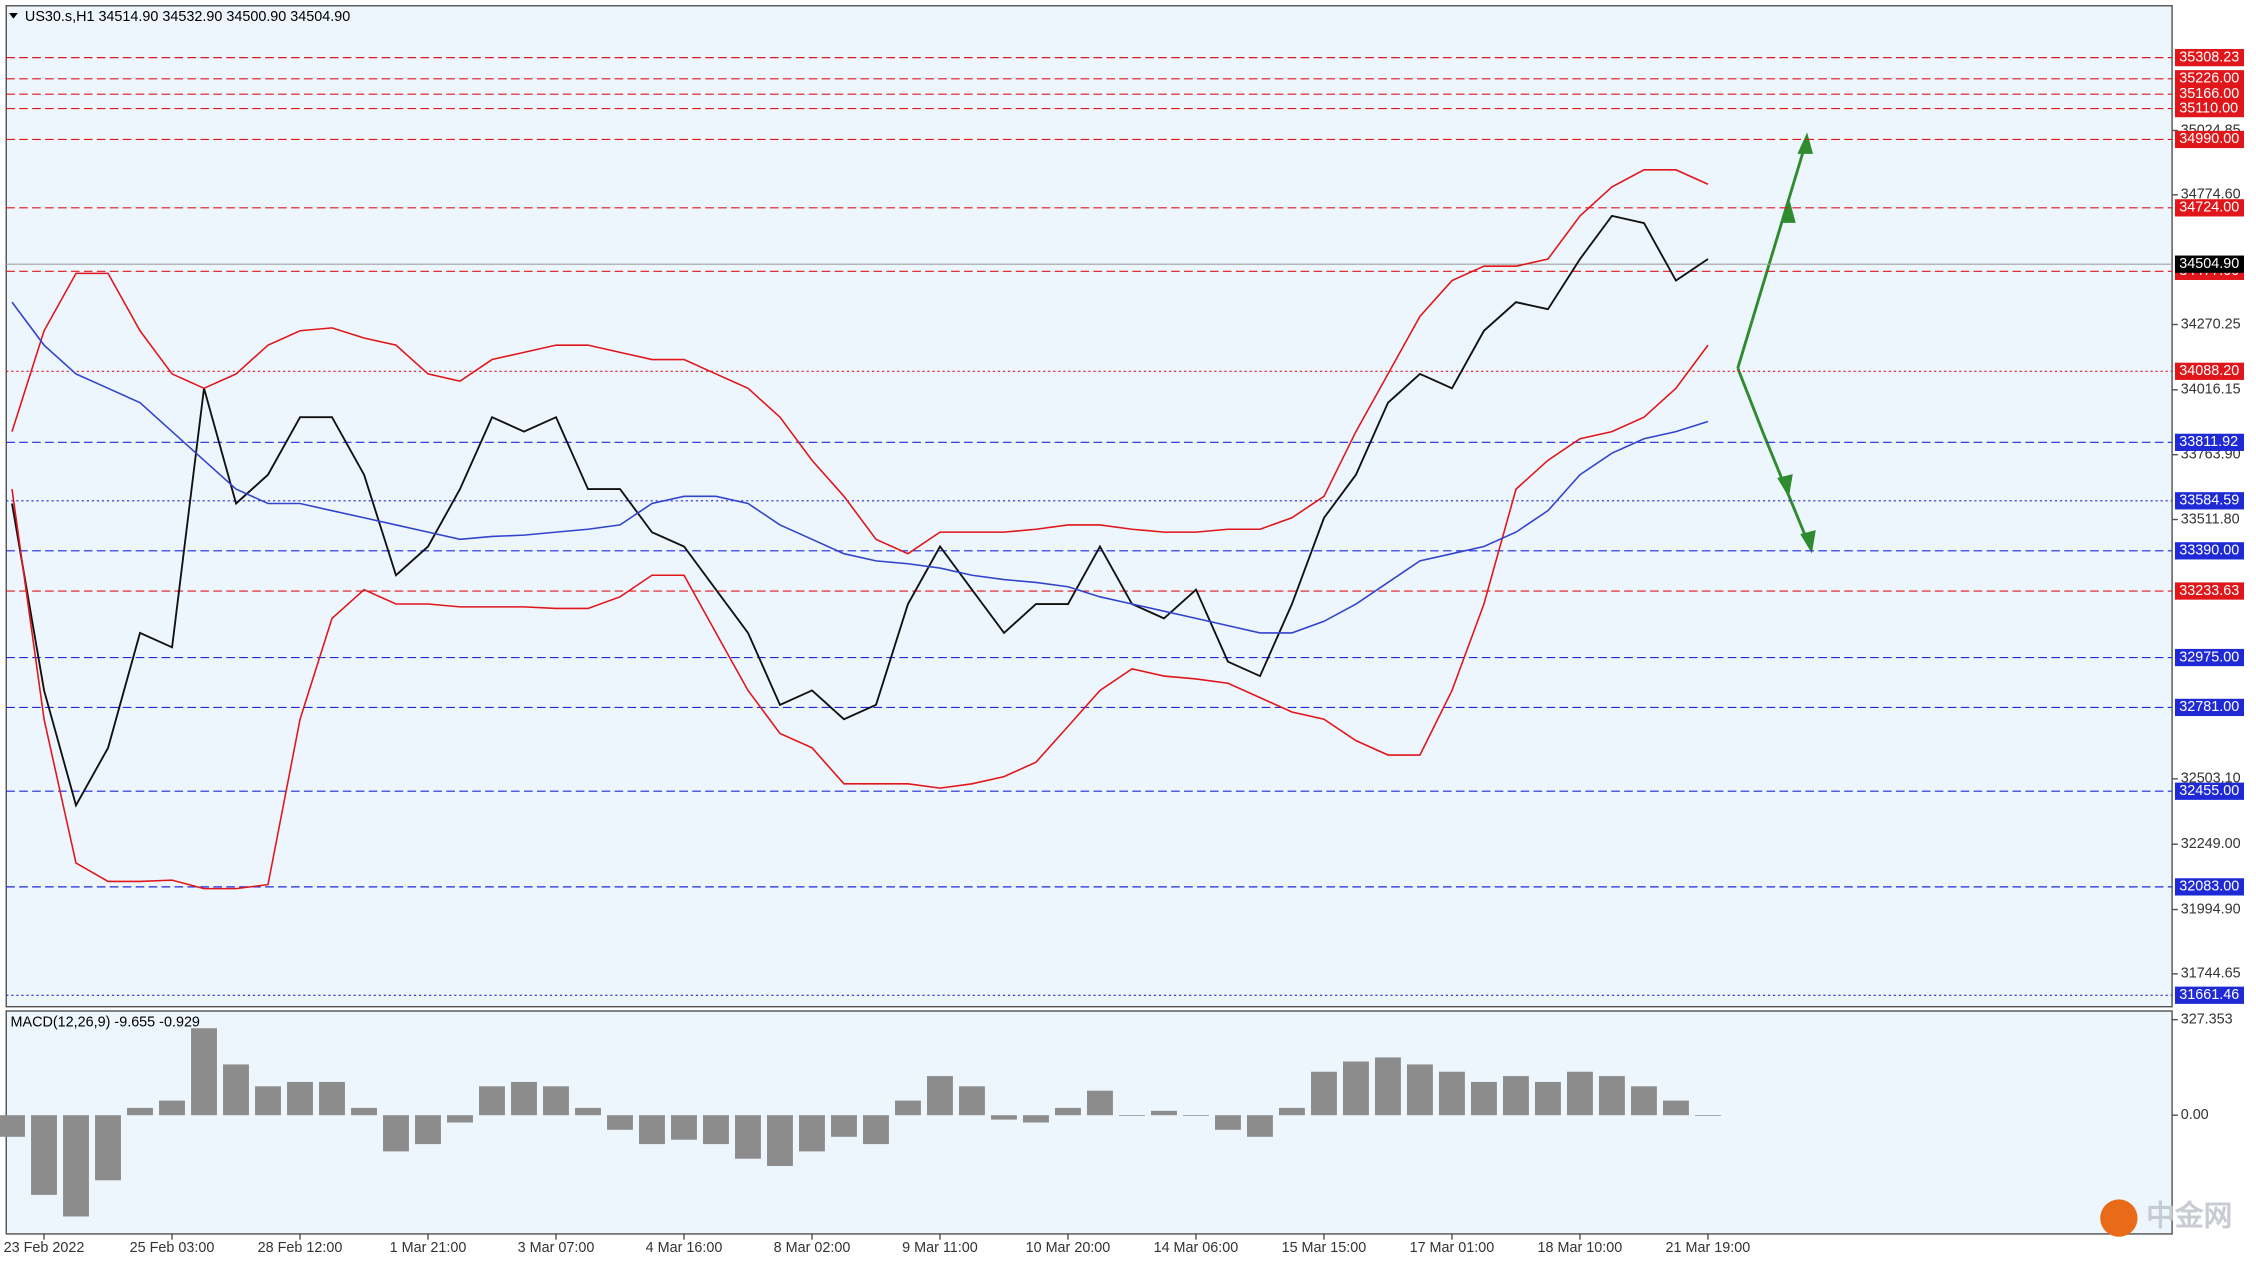  I want to click on y-tick-label: 31994.90, so click(2211, 909).